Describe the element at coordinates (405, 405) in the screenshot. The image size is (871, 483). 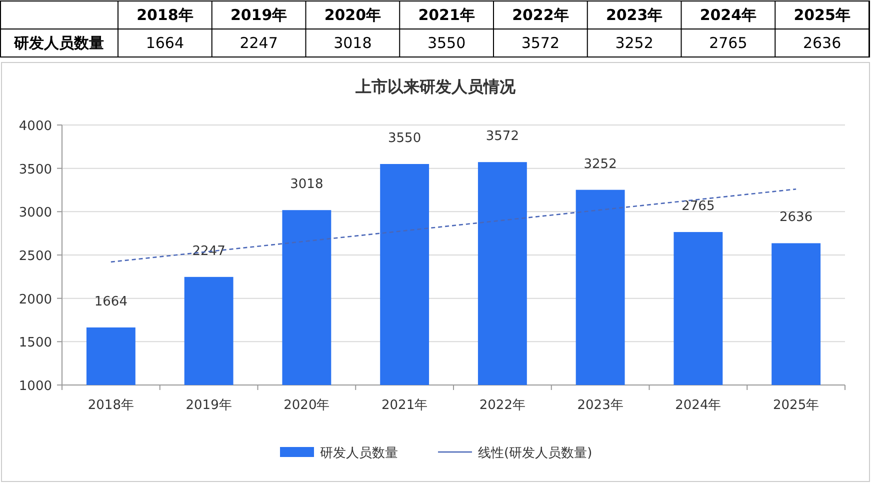
I see `x-tick-label: 2021年` at that location.